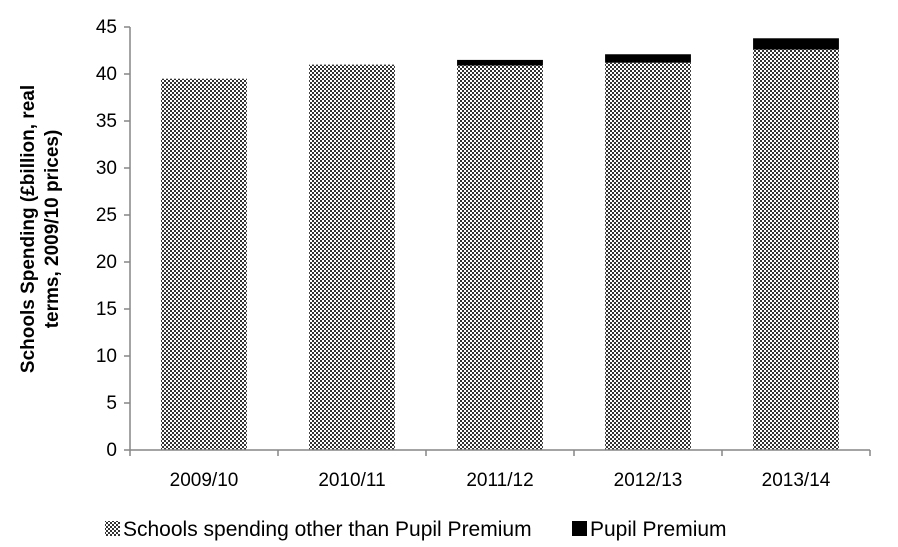 The height and width of the screenshot is (547, 898). What do you see at coordinates (111, 403) in the screenshot?
I see `y-tick-label: 5` at bounding box center [111, 403].